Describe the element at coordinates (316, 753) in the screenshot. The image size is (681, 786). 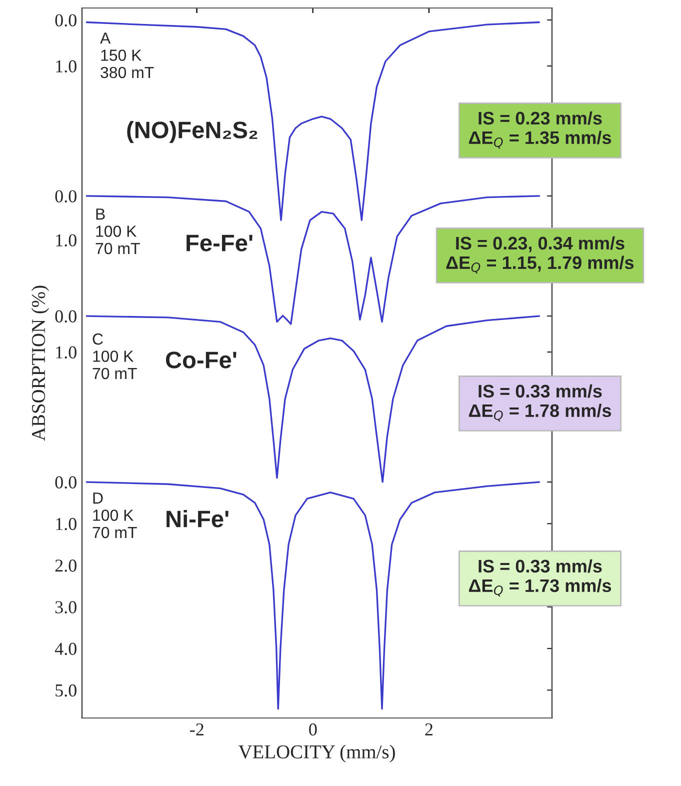
I see `x-axis-title: VELOCITY (mm/s)` at that location.